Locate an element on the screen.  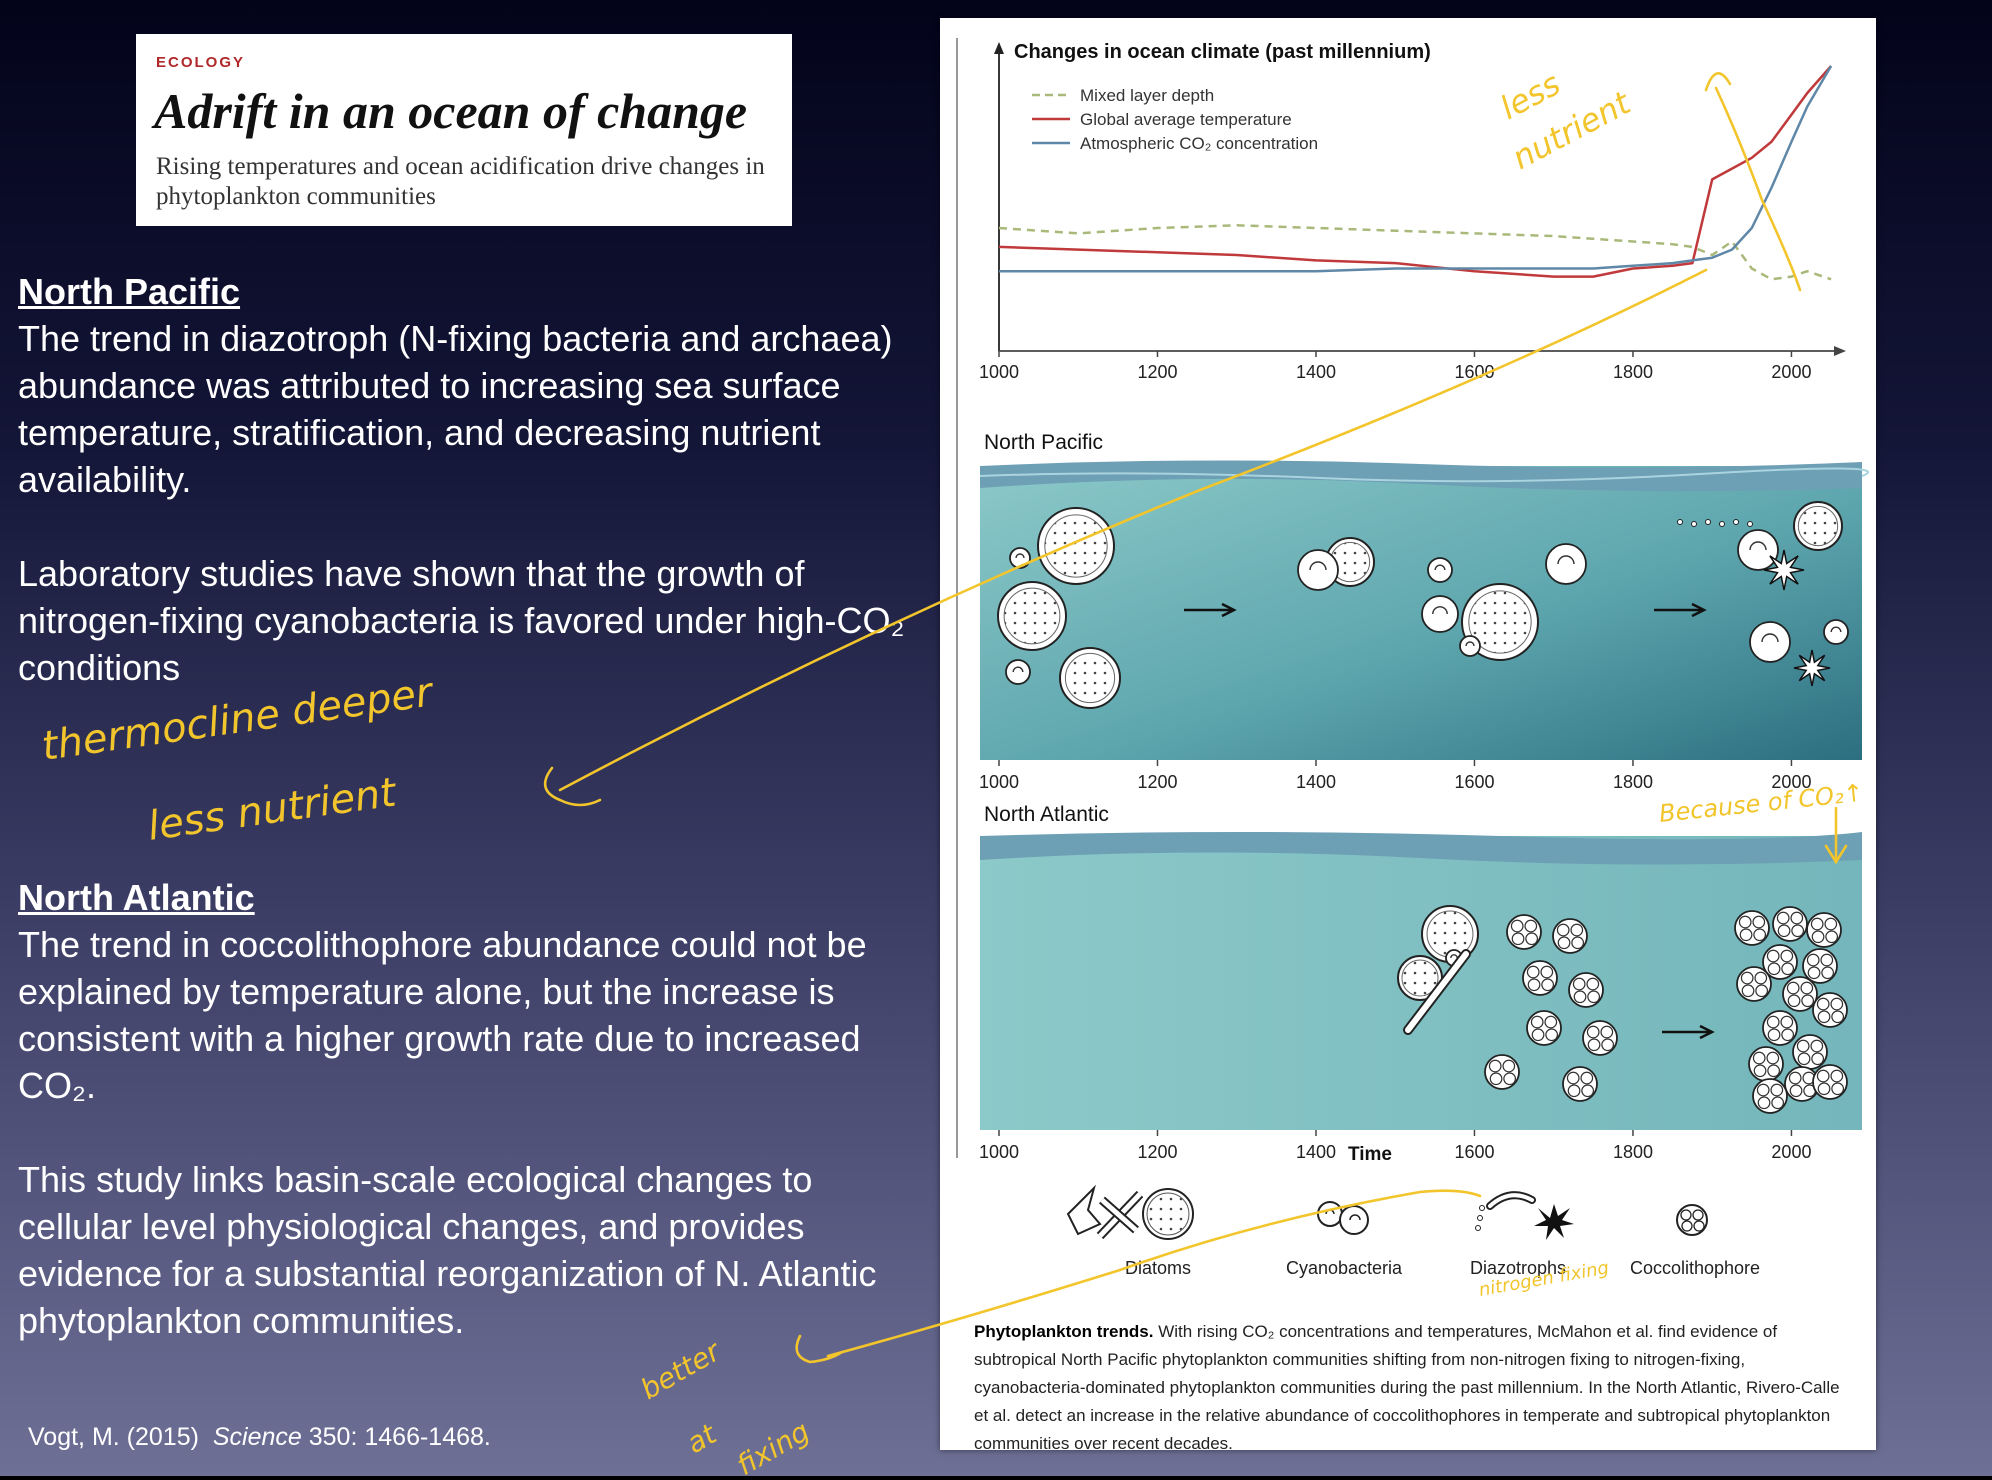
citation-volume: 350: 1466-1468. is located at coordinates (399, 1437).